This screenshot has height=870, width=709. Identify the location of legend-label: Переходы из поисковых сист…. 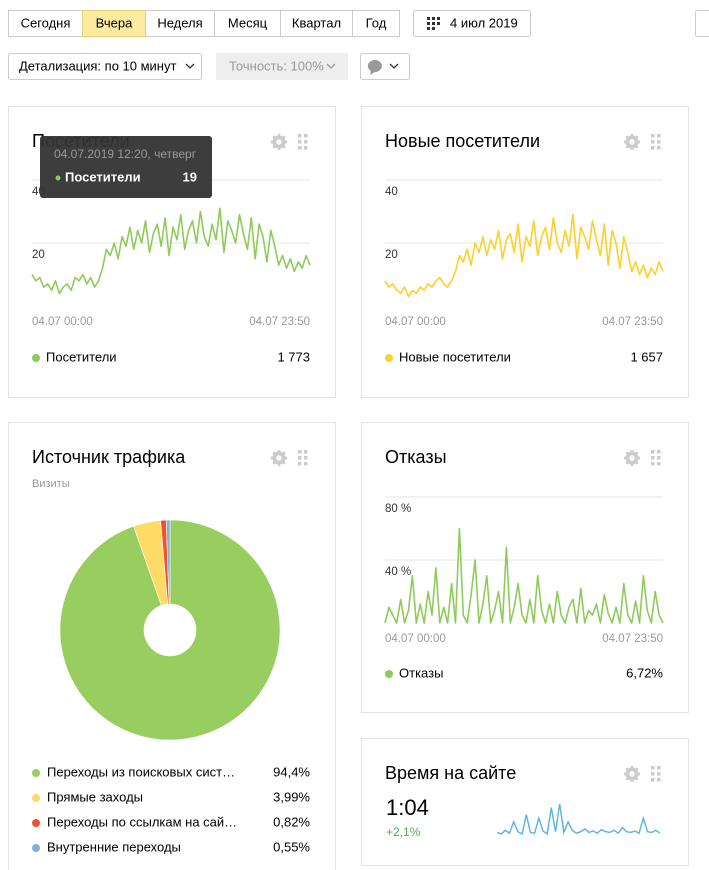
(141, 771).